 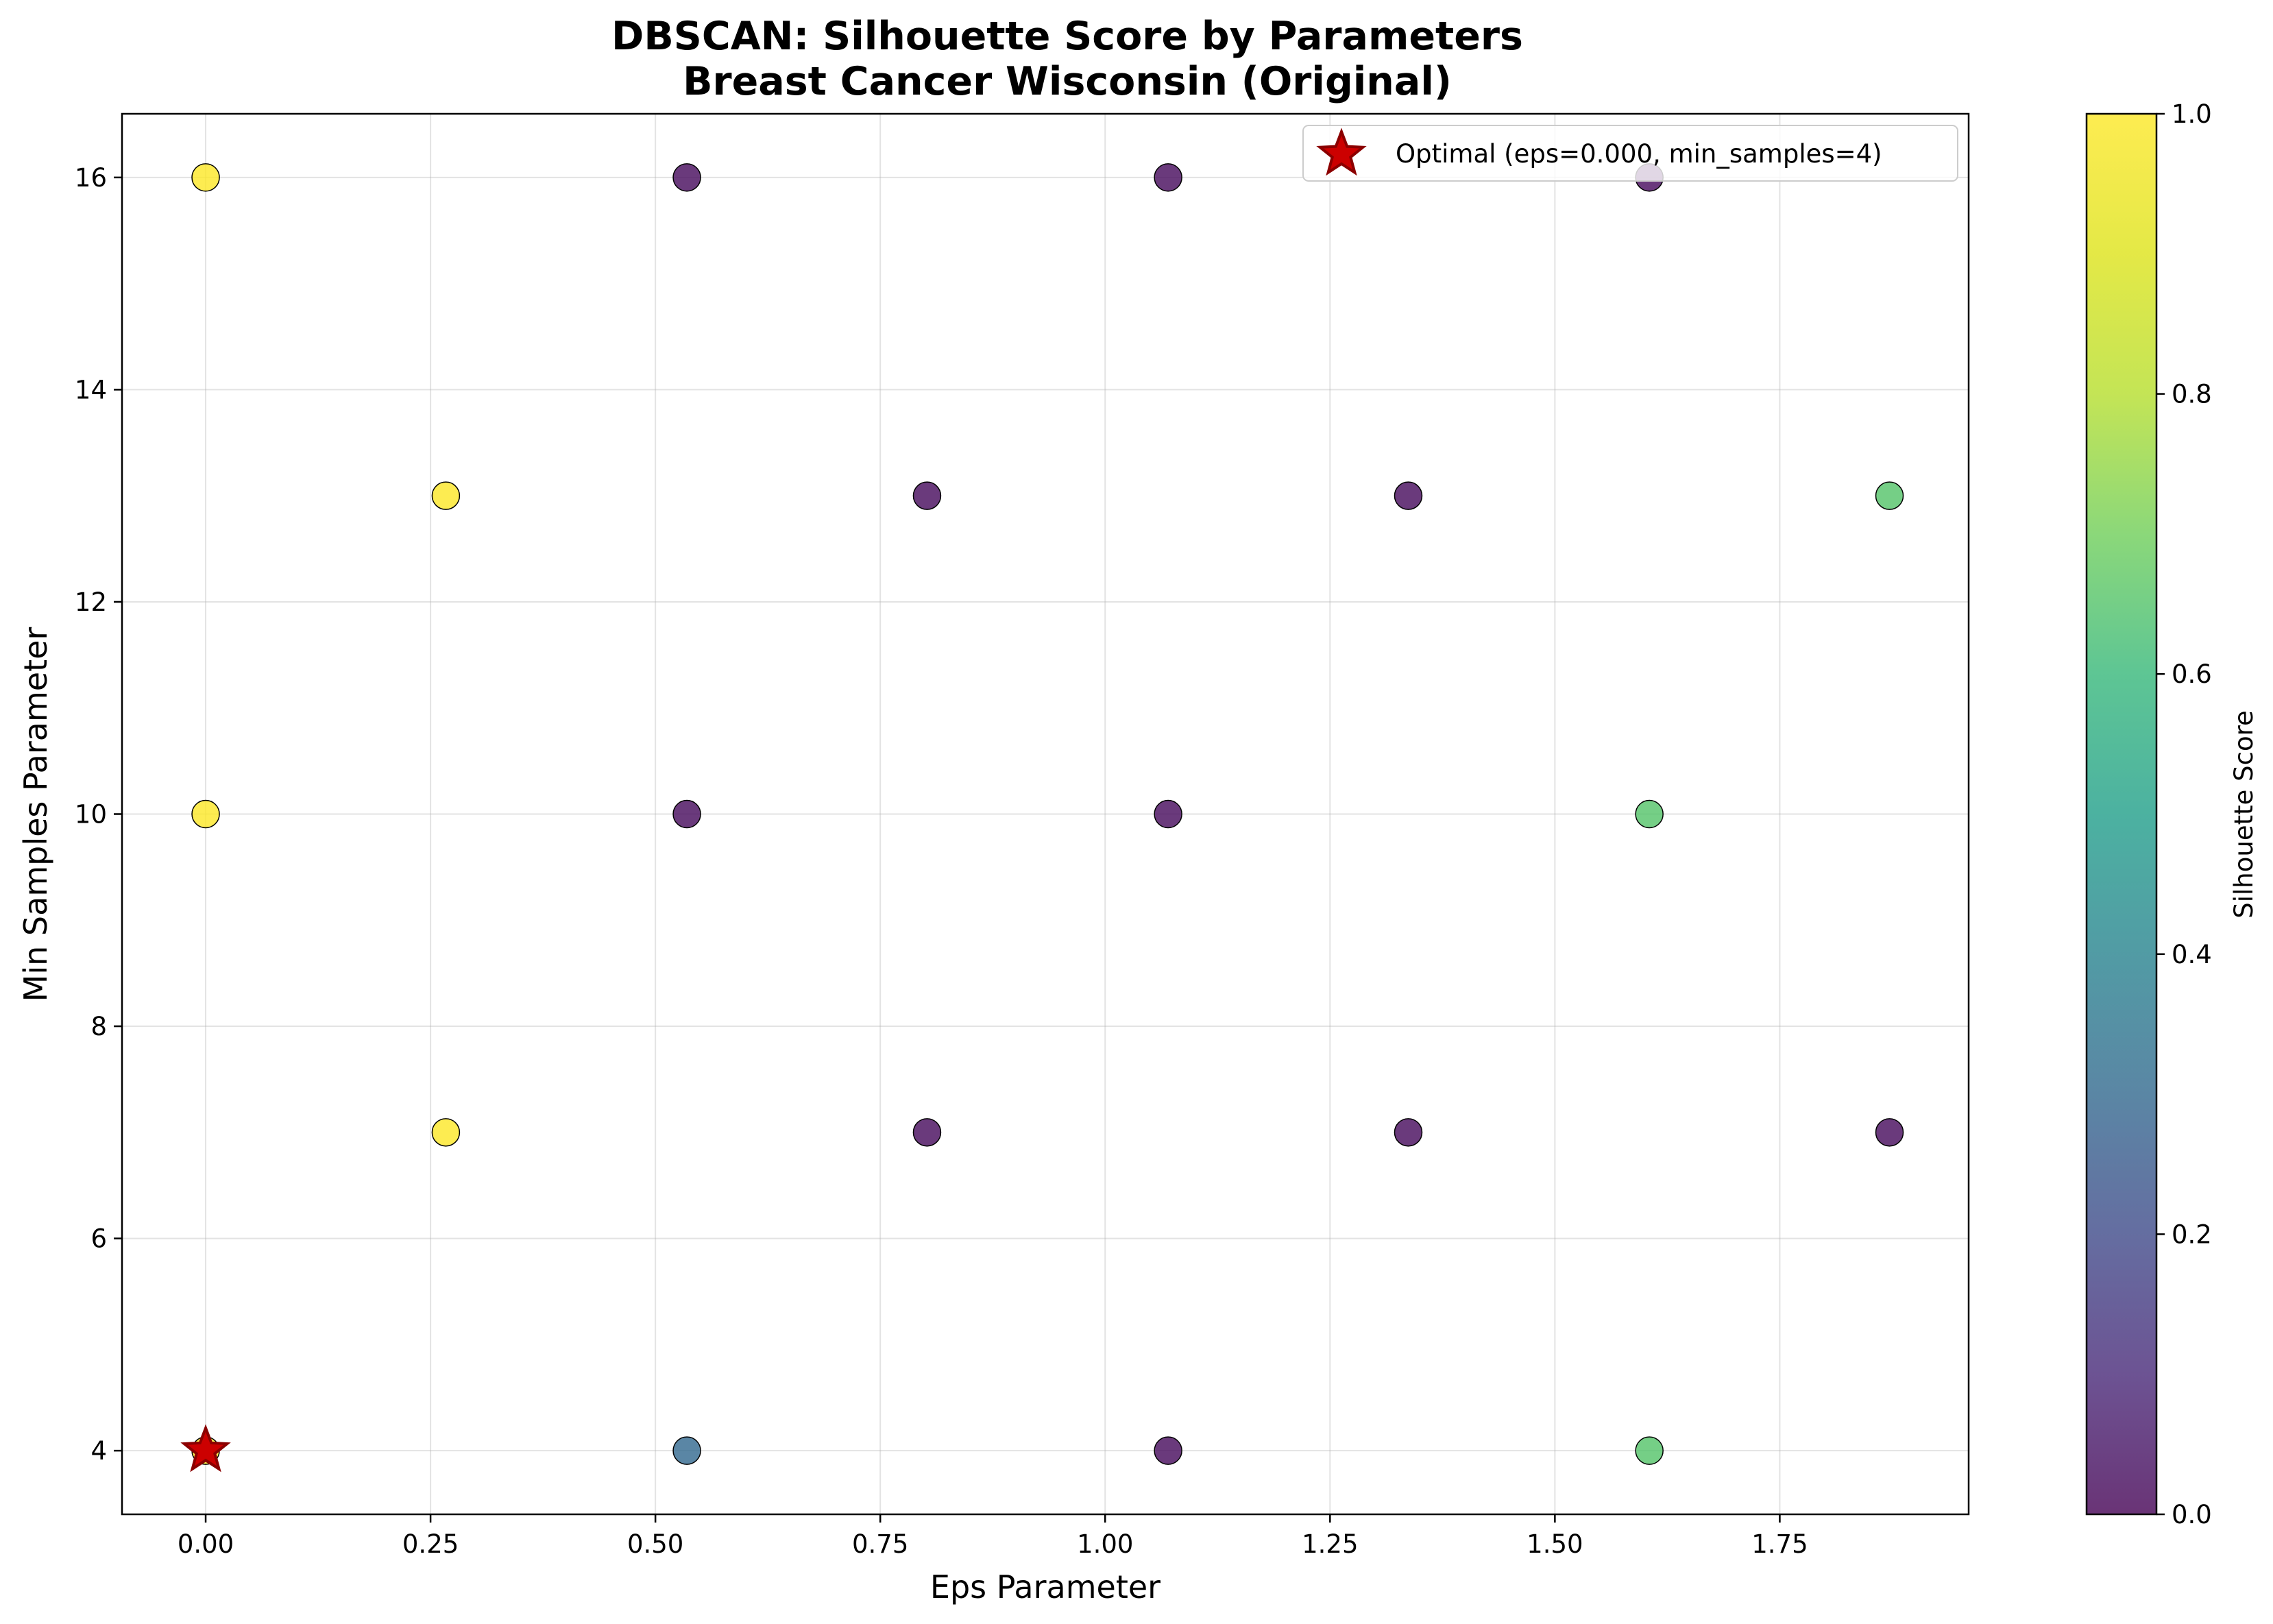 I want to click on y-tick-label: 8, so click(x=98, y=1026).